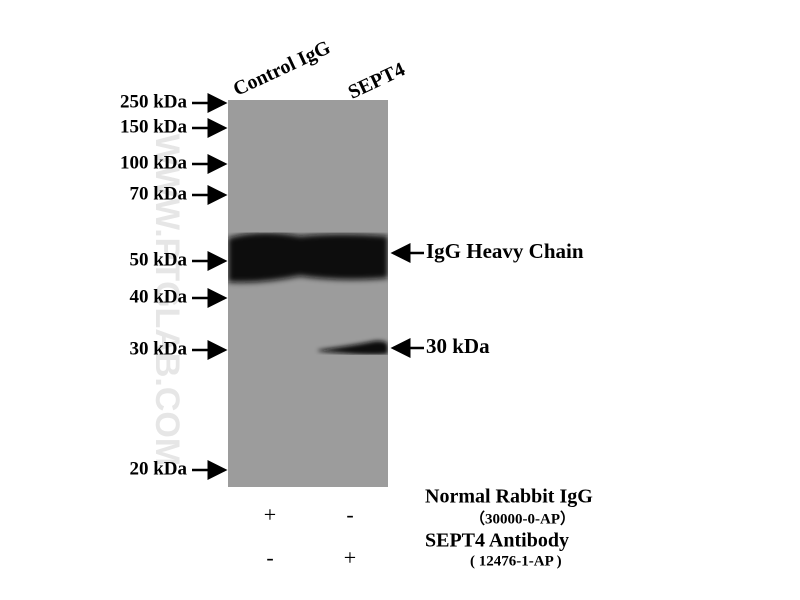 The width and height of the screenshot is (800, 600). I want to click on sept4-band, so click(353, 348).